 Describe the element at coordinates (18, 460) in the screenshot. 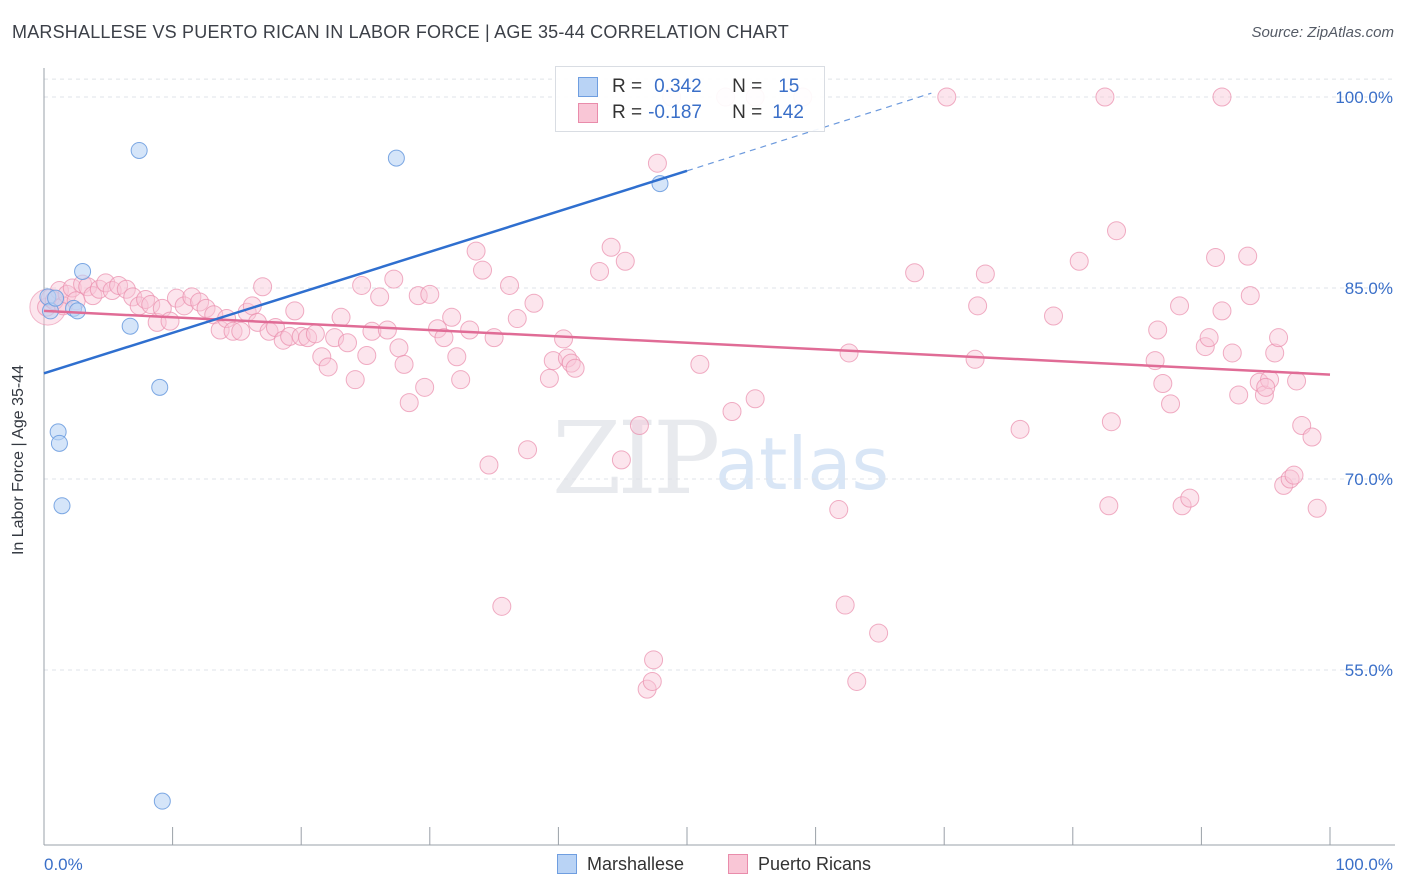

I see `y-axis-title: In Labor Force | Age 35-44` at that location.